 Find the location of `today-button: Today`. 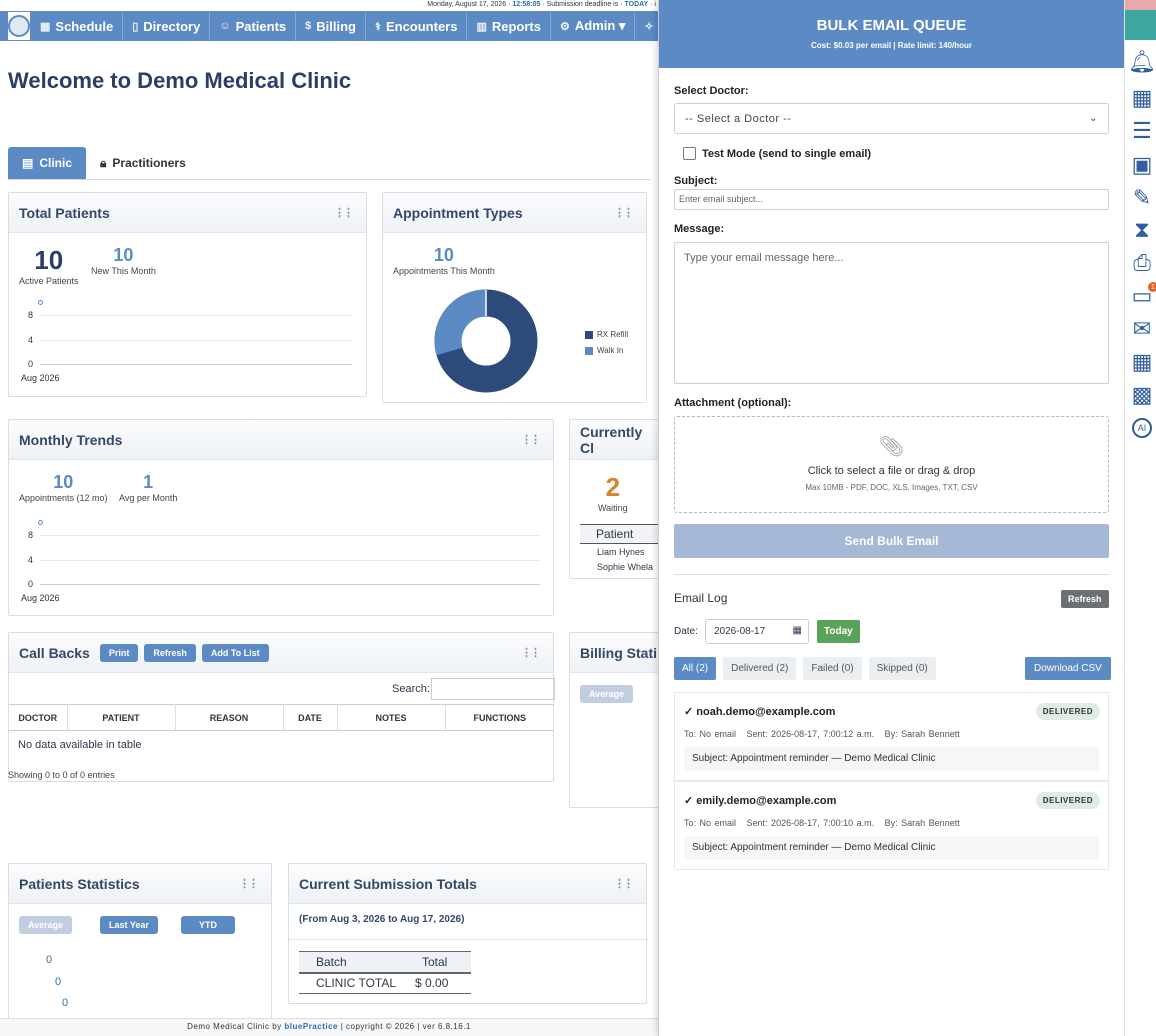

today-button: Today is located at coordinates (838, 631).